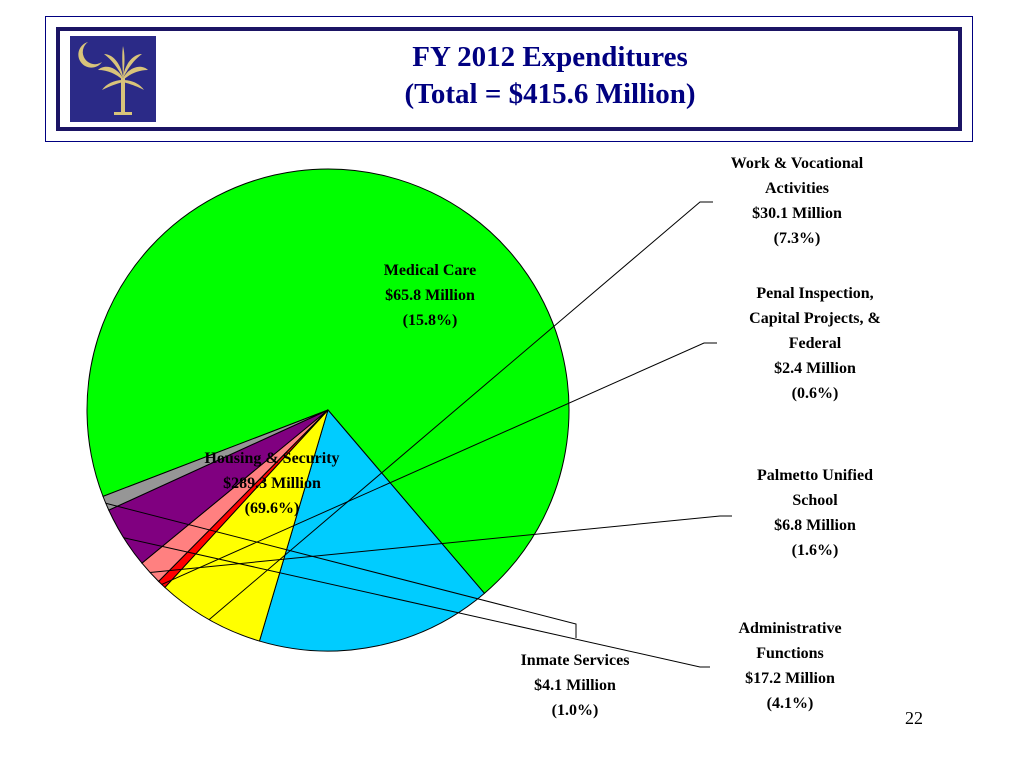 The height and width of the screenshot is (768, 1024). I want to click on palmetto-emblem-icon, so click(113, 78).